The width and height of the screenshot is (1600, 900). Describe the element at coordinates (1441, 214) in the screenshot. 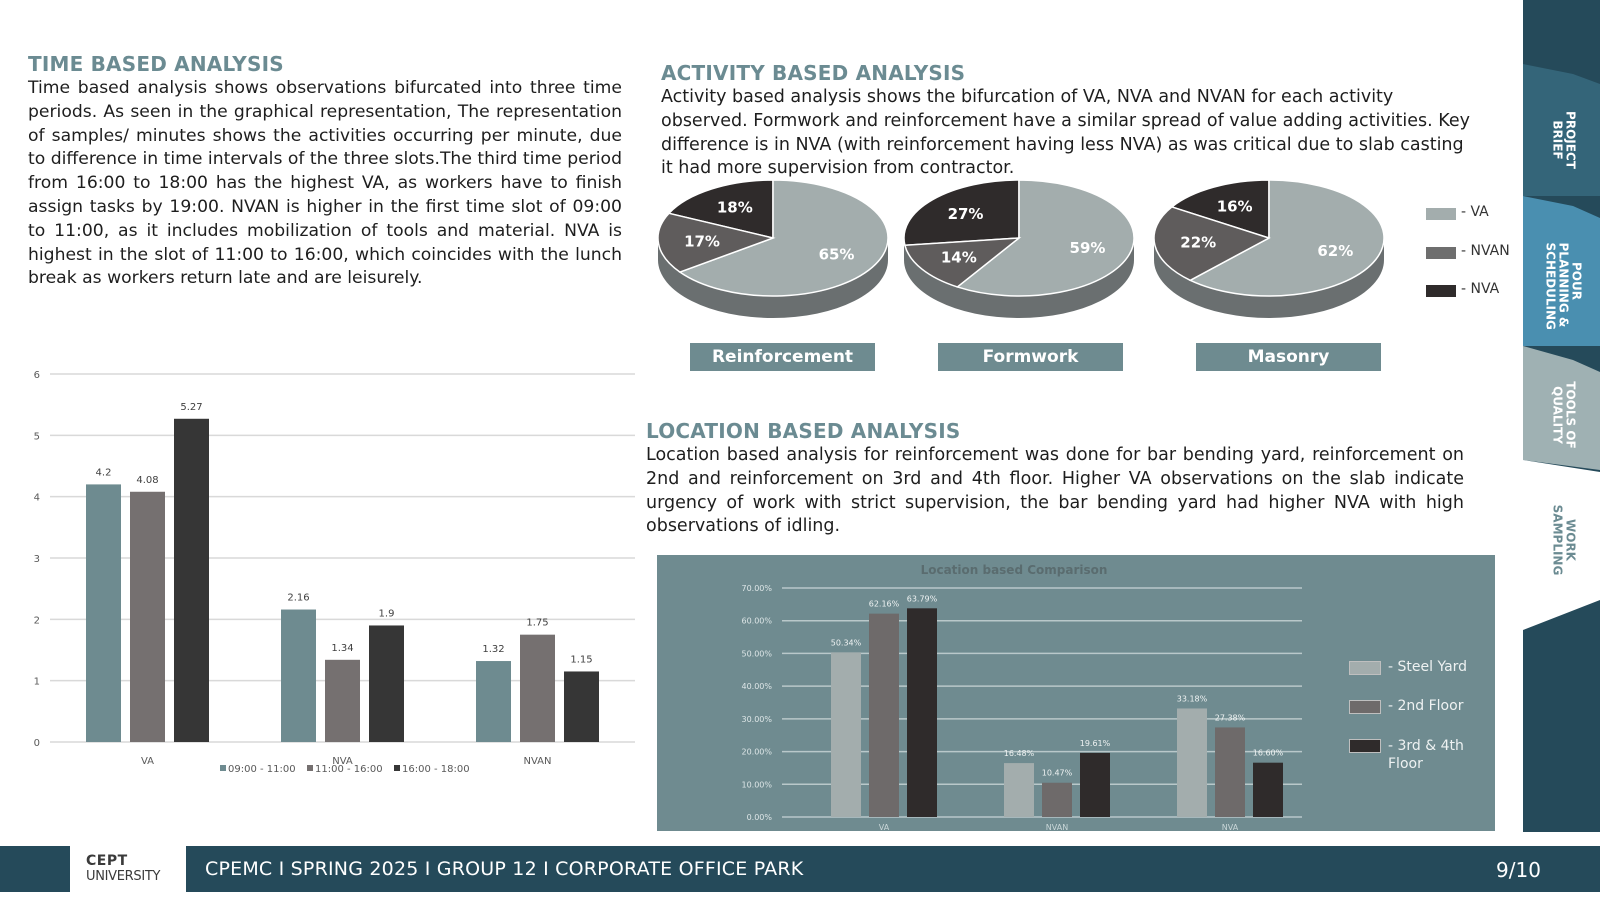

I see `legend-va-swatch` at that location.